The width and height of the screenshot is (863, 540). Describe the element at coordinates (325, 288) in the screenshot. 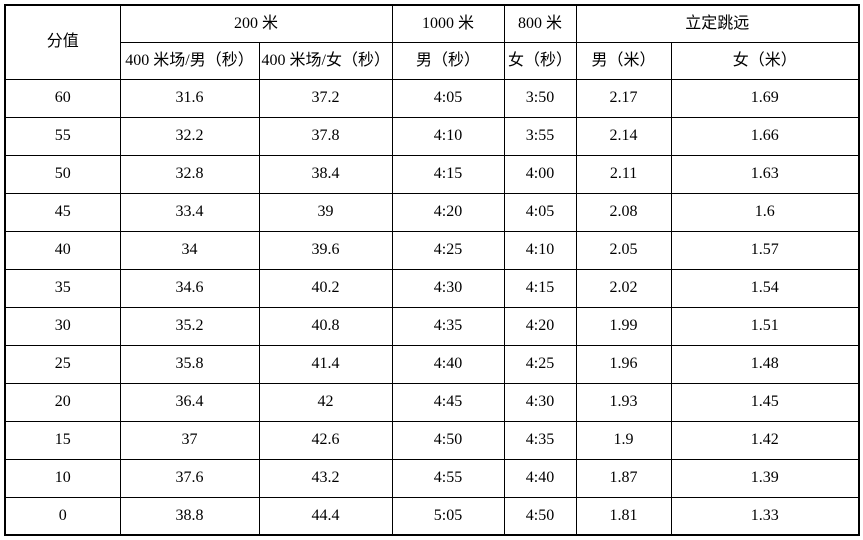

I see `cell-m400-female: 40.2` at that location.